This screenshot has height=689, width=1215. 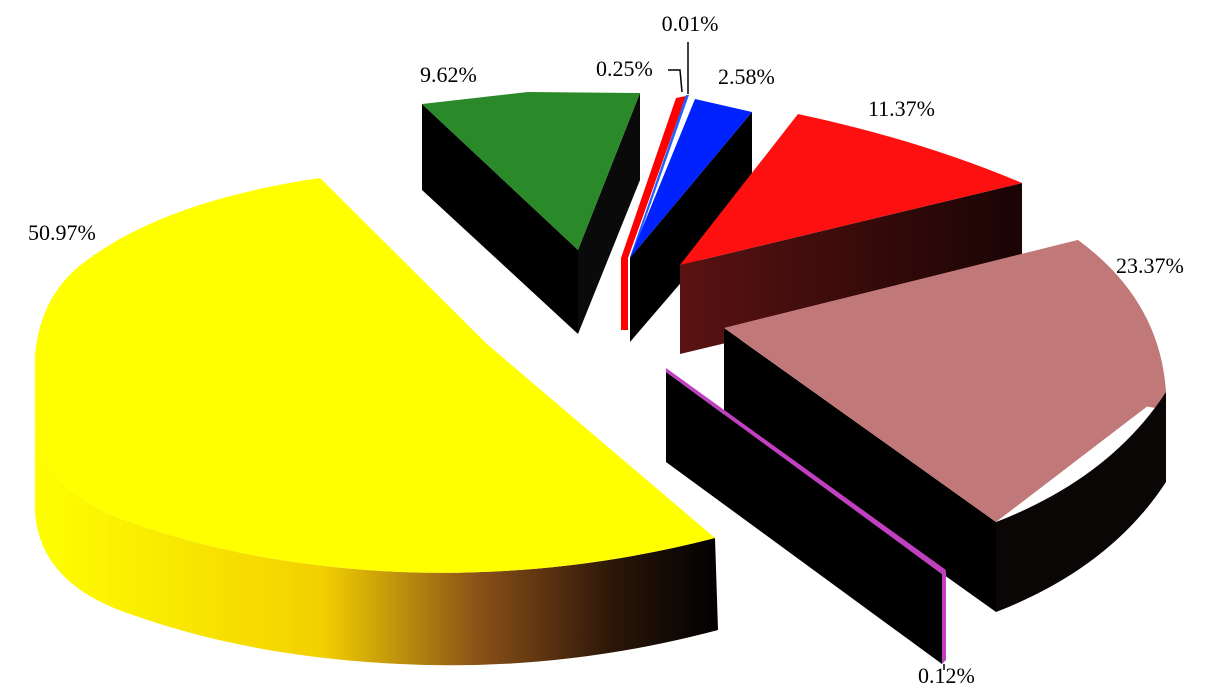 I want to click on pie-slice-2-top, so click(x=531, y=171).